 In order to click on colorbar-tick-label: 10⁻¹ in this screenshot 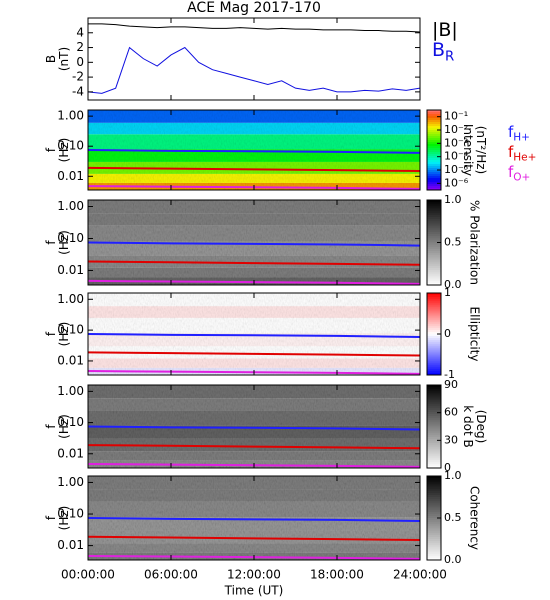, I will do `click(456, 116)`.